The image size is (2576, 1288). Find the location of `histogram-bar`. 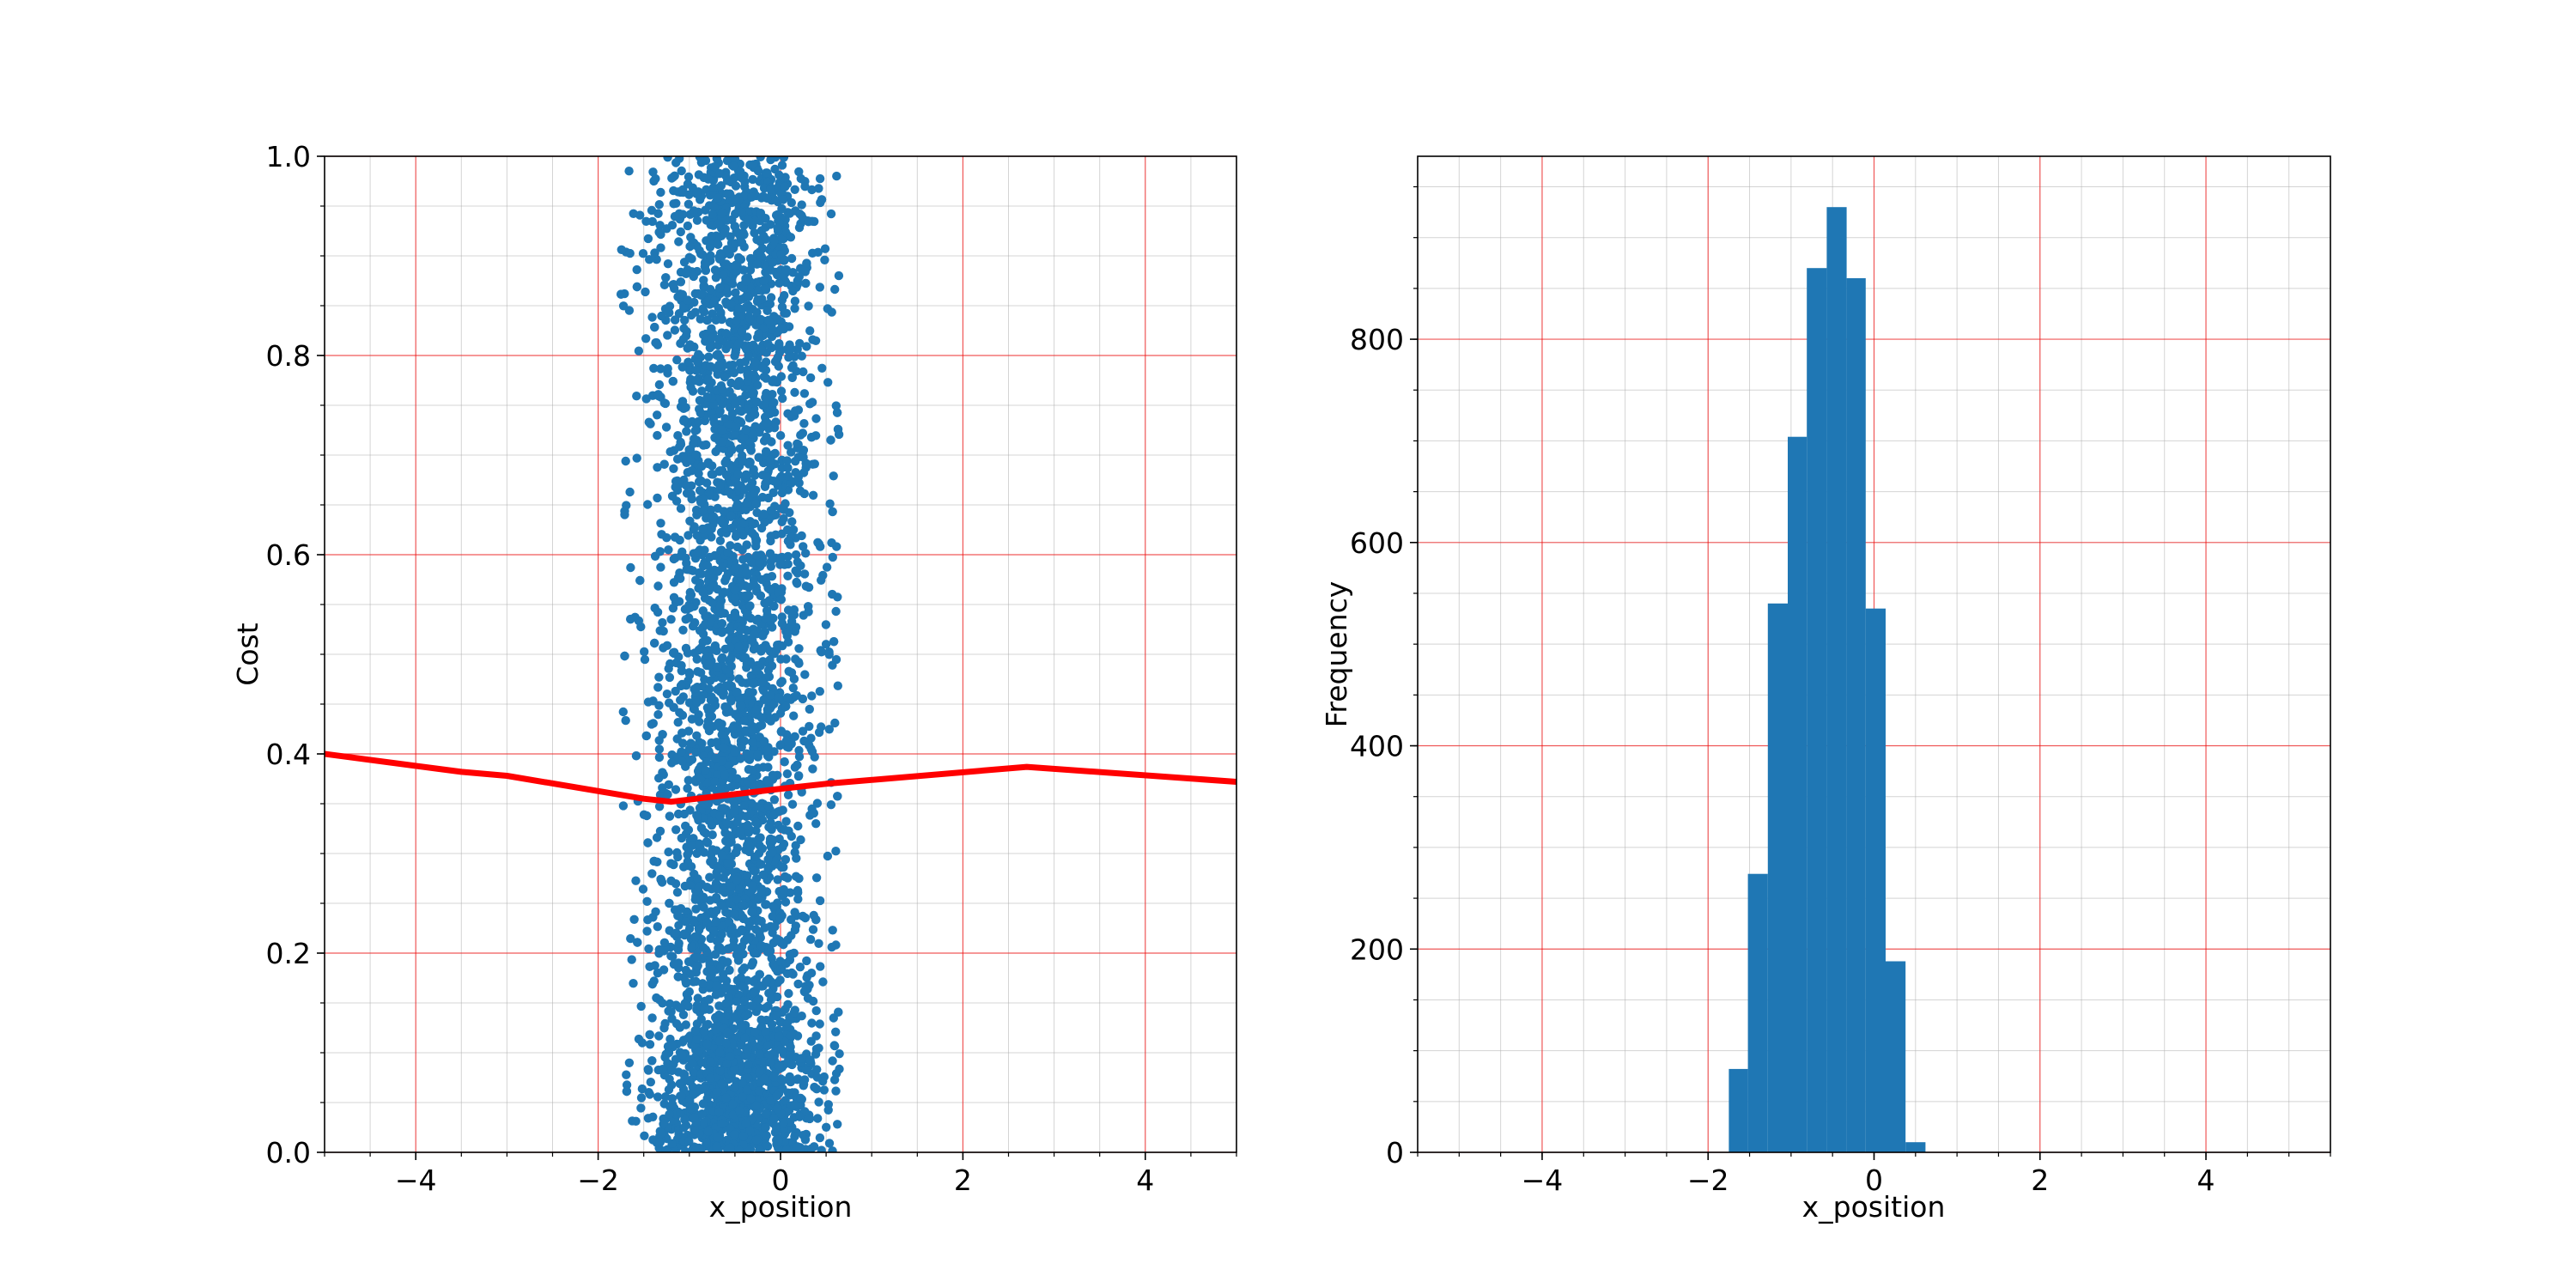

histogram-bar is located at coordinates (1738, 1110).